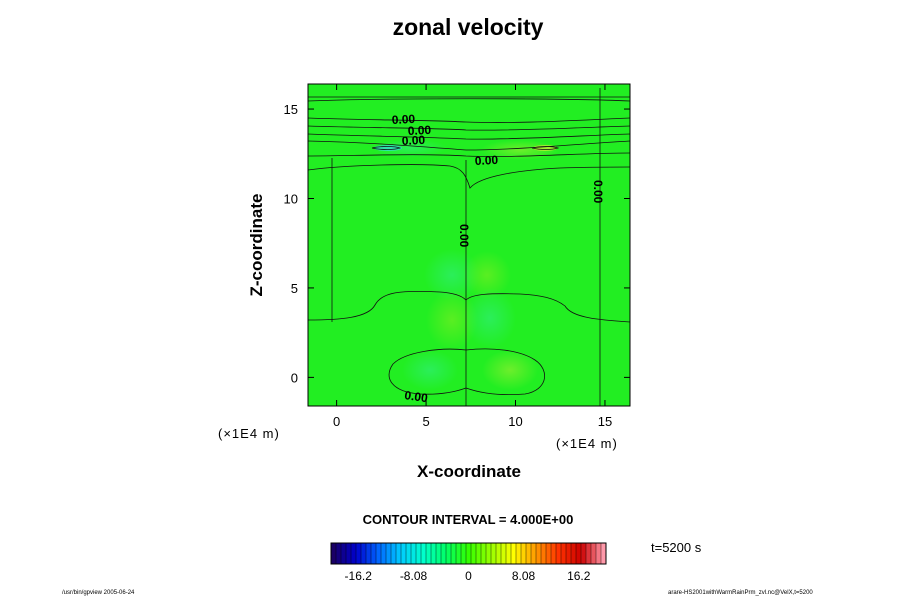 The width and height of the screenshot is (900, 600). I want to click on x-tick-label: 5, so click(425, 421).